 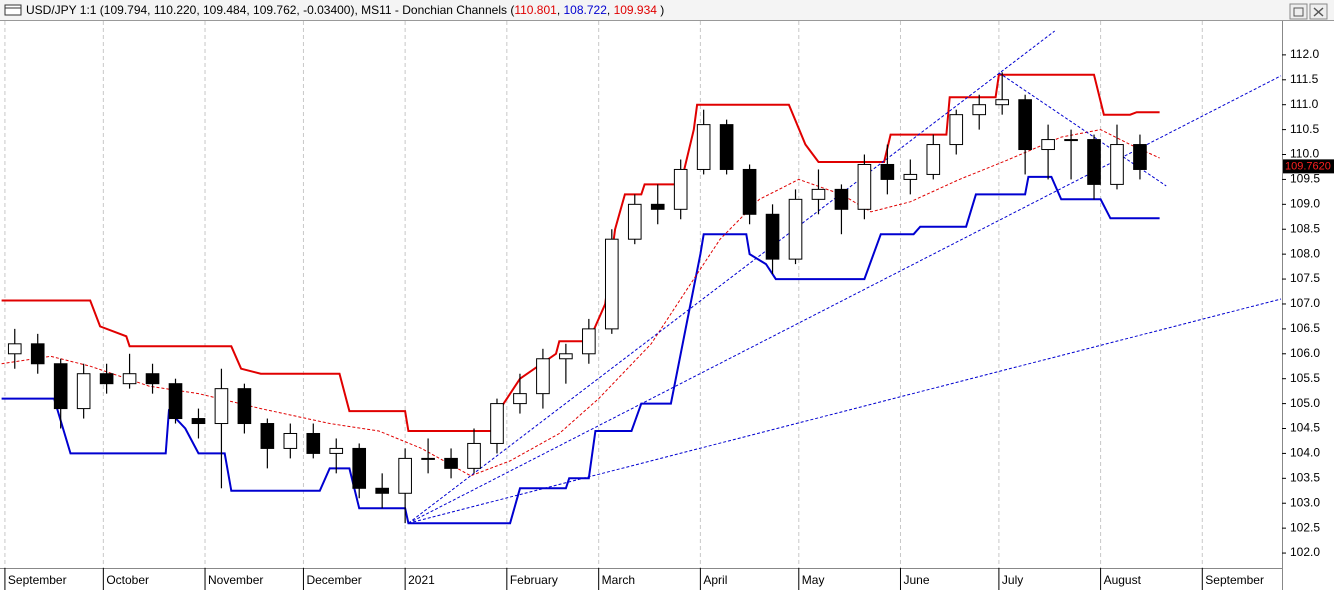 What do you see at coordinates (1305, 353) in the screenshot?
I see `y-tick-label: 106.0` at bounding box center [1305, 353].